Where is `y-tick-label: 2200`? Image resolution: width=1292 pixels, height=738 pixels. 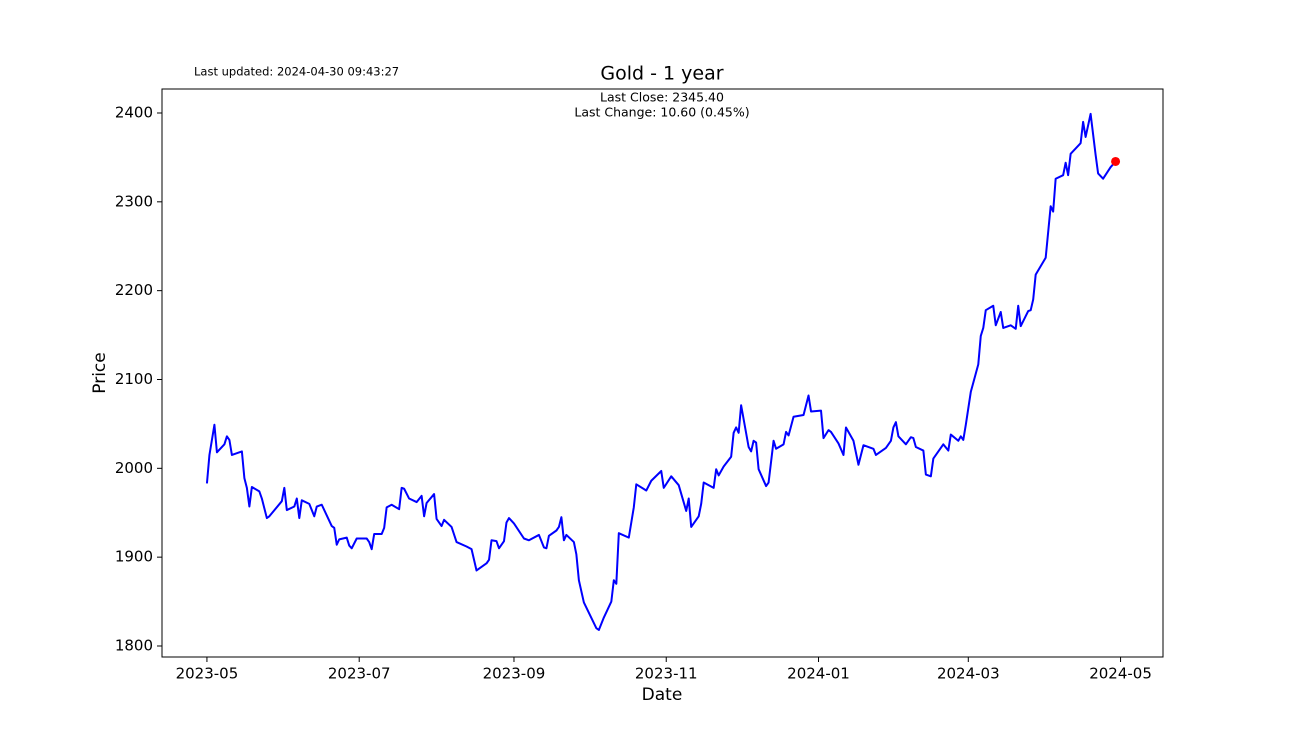
y-tick-label: 2200 is located at coordinates (134, 290).